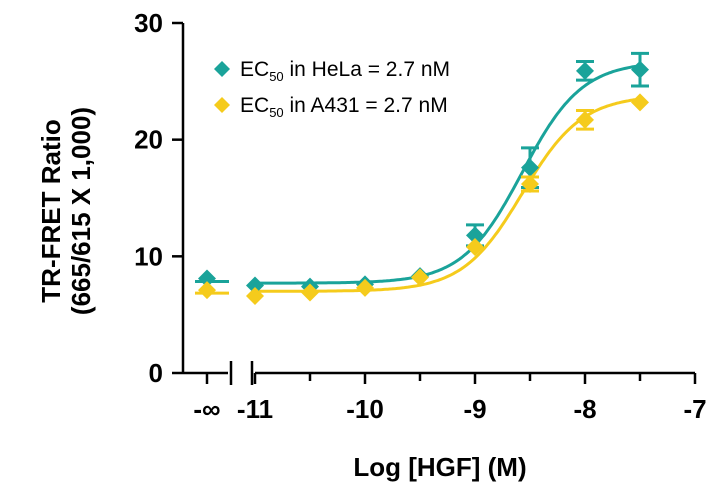 The height and width of the screenshot is (489, 709). What do you see at coordinates (439, 467) in the screenshot?
I see `x-axis-title: Log [HGF] (M)` at bounding box center [439, 467].